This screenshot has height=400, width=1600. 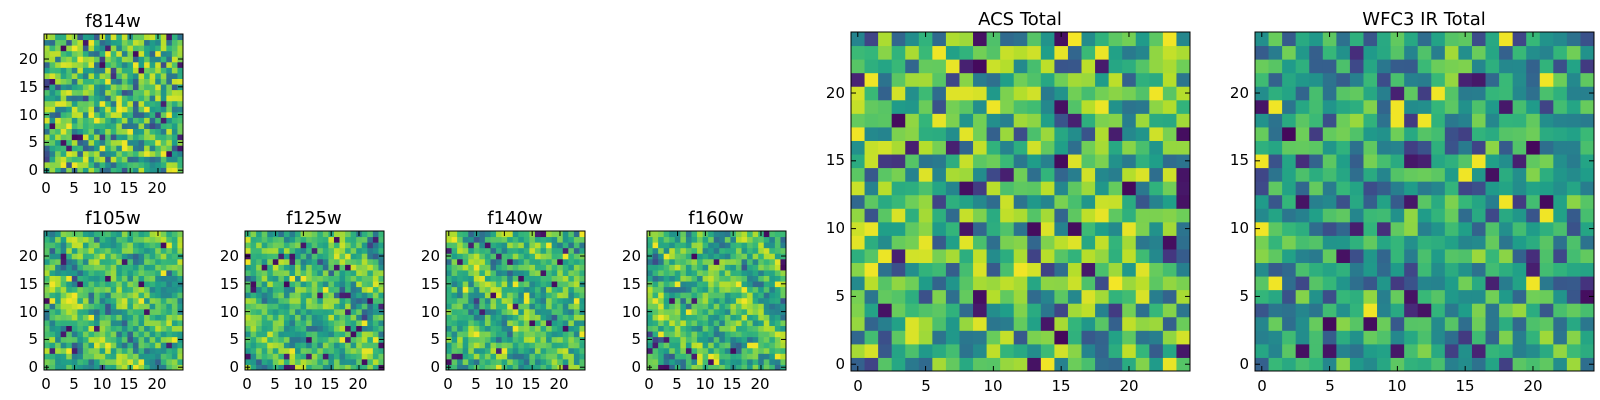 What do you see at coordinates (992, 386) in the screenshot?
I see `x-tick-label: 10` at bounding box center [992, 386].